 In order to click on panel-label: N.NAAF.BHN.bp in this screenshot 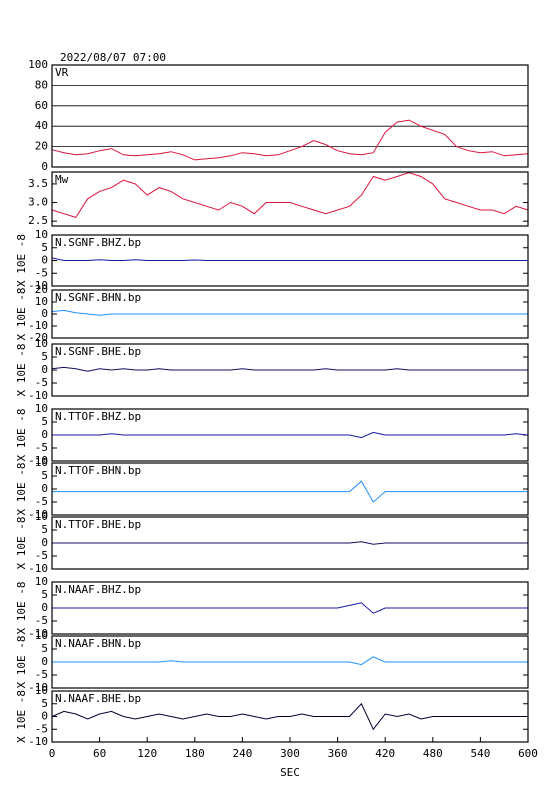, I will do `click(98, 643)`.